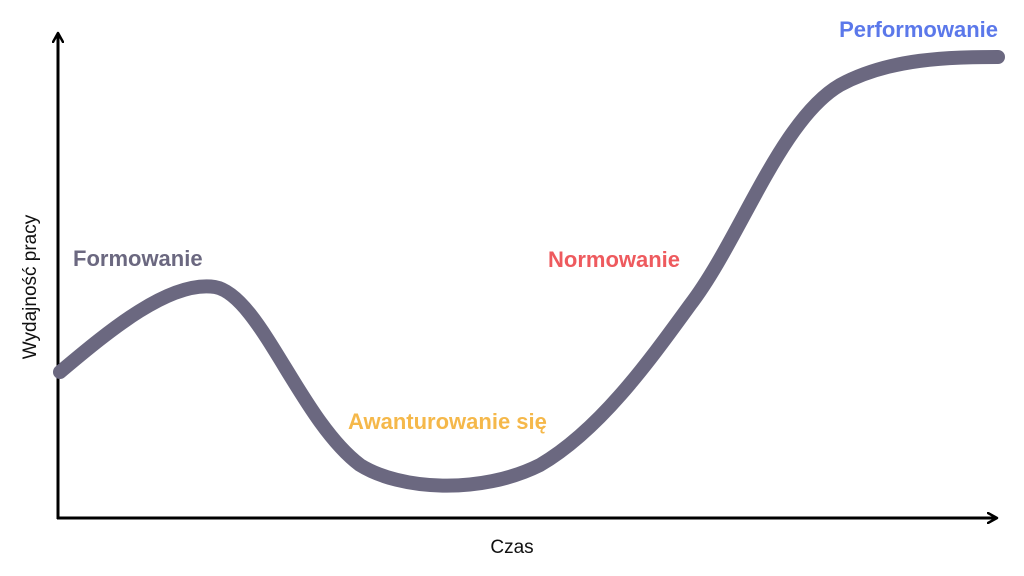  Describe the element at coordinates (511, 547) in the screenshot. I see `x-axis-label: Czas` at that location.